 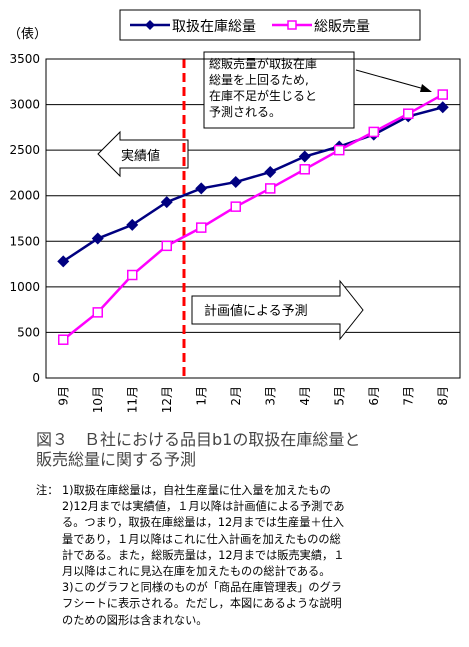 What do you see at coordinates (24, 241) in the screenshot?
I see `y-tick-label: 1500` at bounding box center [24, 241].